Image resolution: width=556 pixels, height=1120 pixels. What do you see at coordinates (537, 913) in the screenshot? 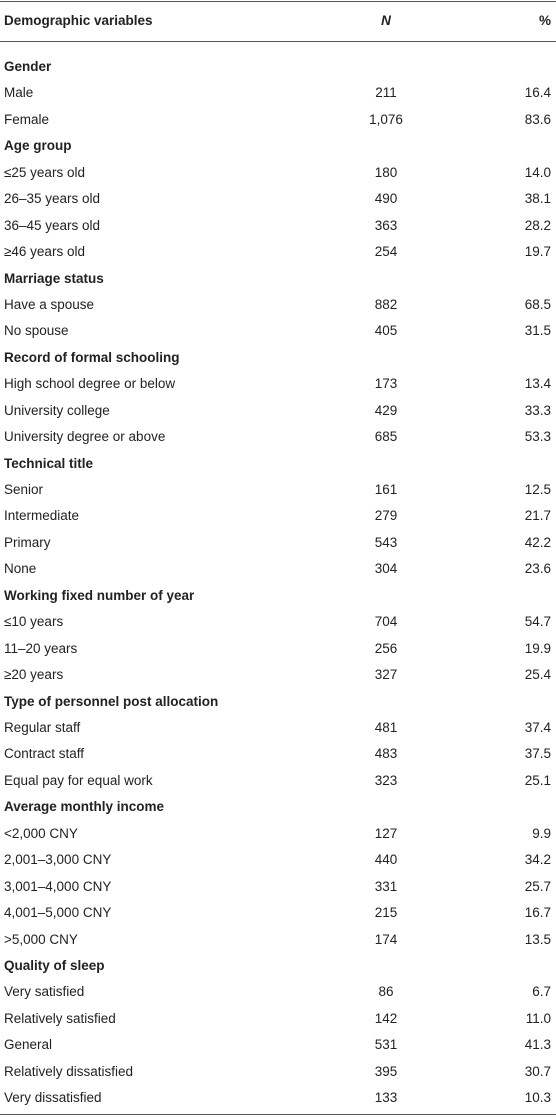
I see `row-pct: 16.7` at bounding box center [537, 913].